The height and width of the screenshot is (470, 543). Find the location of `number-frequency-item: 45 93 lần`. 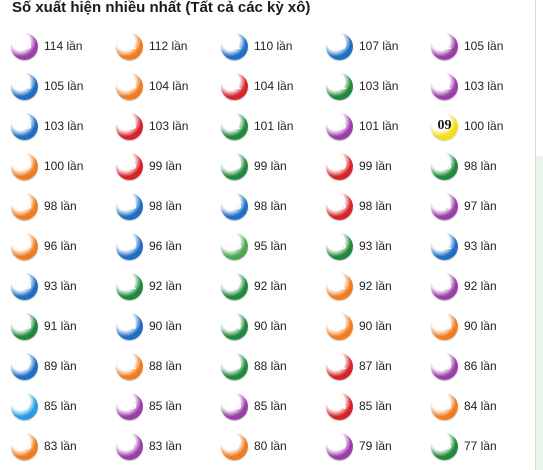

number-frequency-item: 45 93 lần is located at coordinates (63, 286).